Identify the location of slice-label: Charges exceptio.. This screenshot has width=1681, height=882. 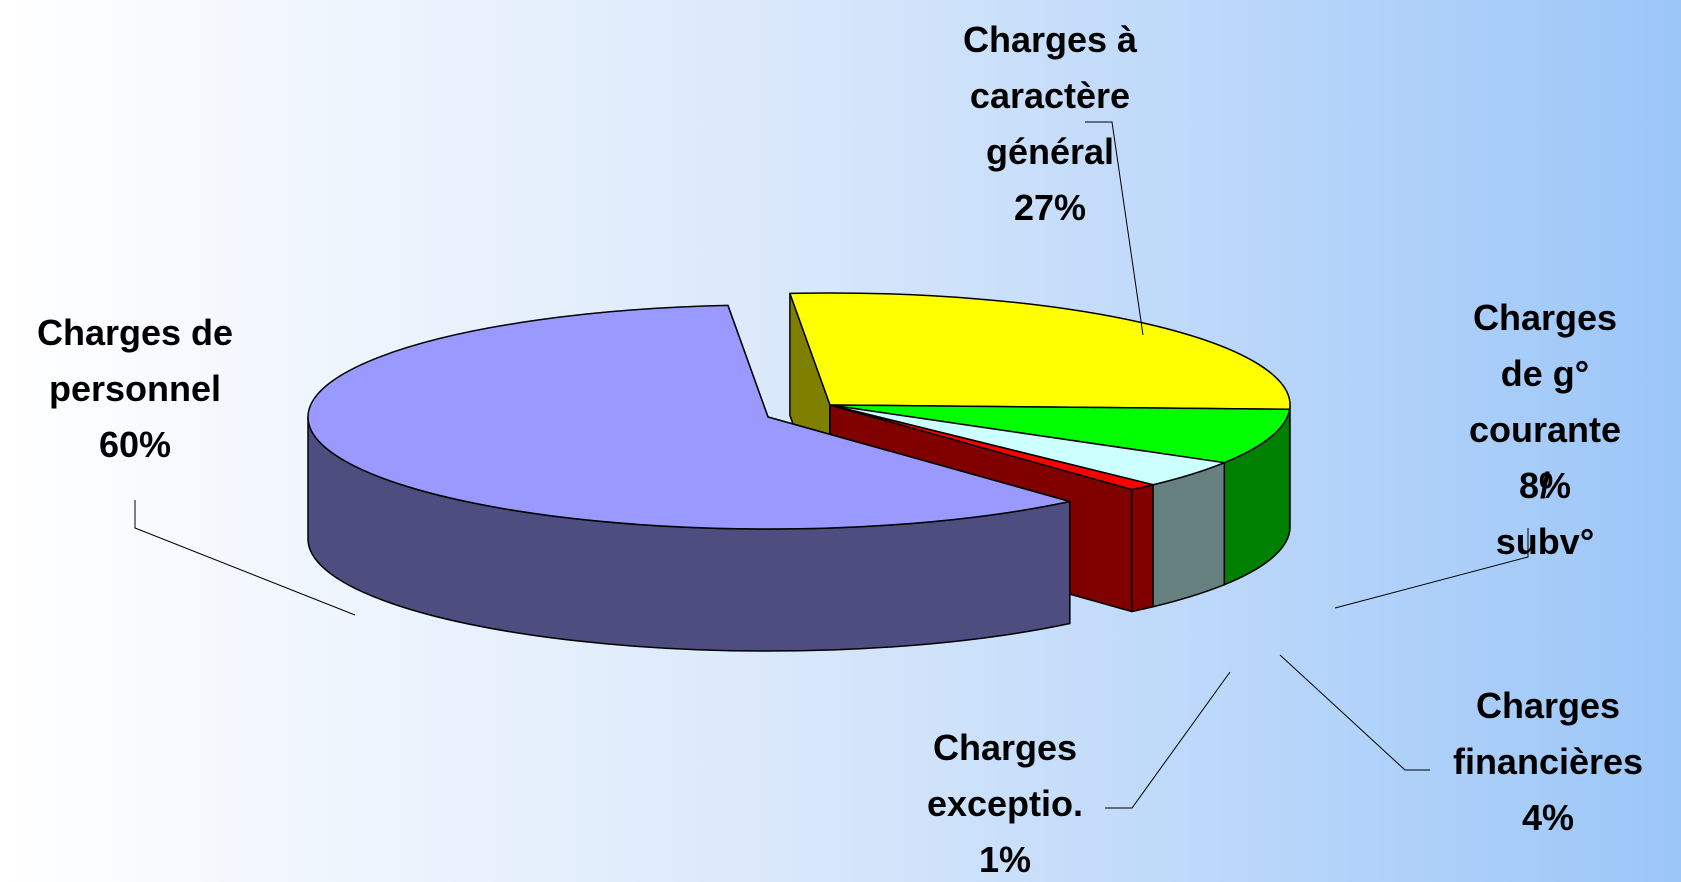
(1005, 775).